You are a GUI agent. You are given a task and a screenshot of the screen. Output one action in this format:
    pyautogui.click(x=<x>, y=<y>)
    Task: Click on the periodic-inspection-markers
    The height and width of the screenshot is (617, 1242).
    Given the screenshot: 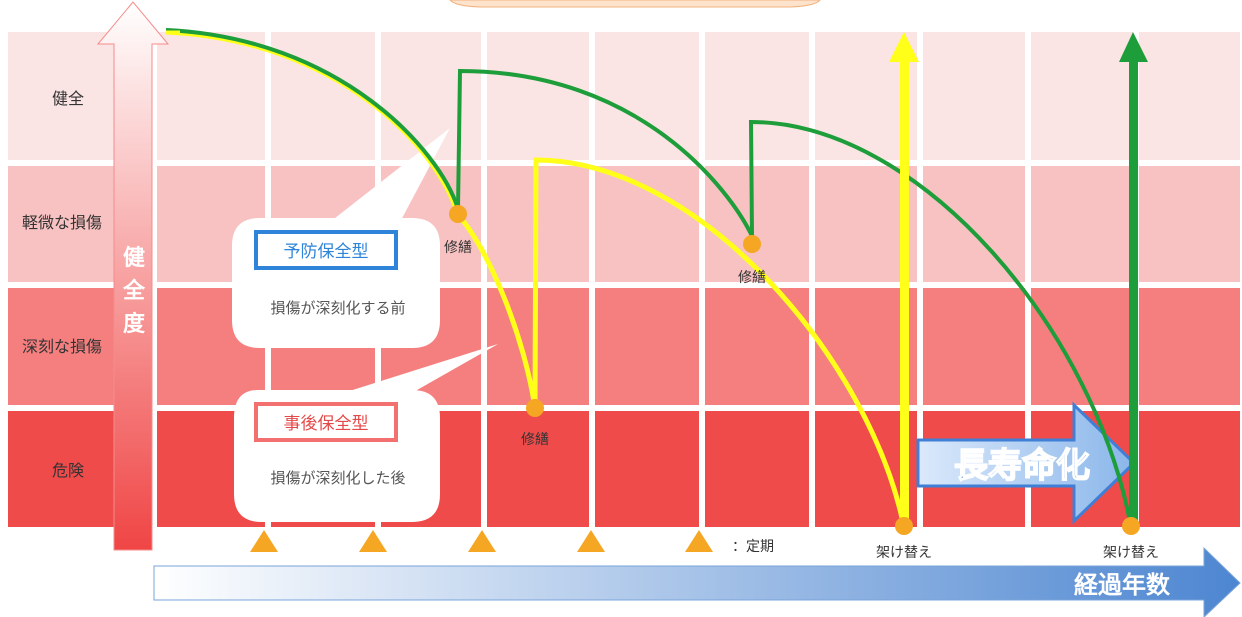 What is the action you would take?
    pyautogui.click(x=481, y=541)
    